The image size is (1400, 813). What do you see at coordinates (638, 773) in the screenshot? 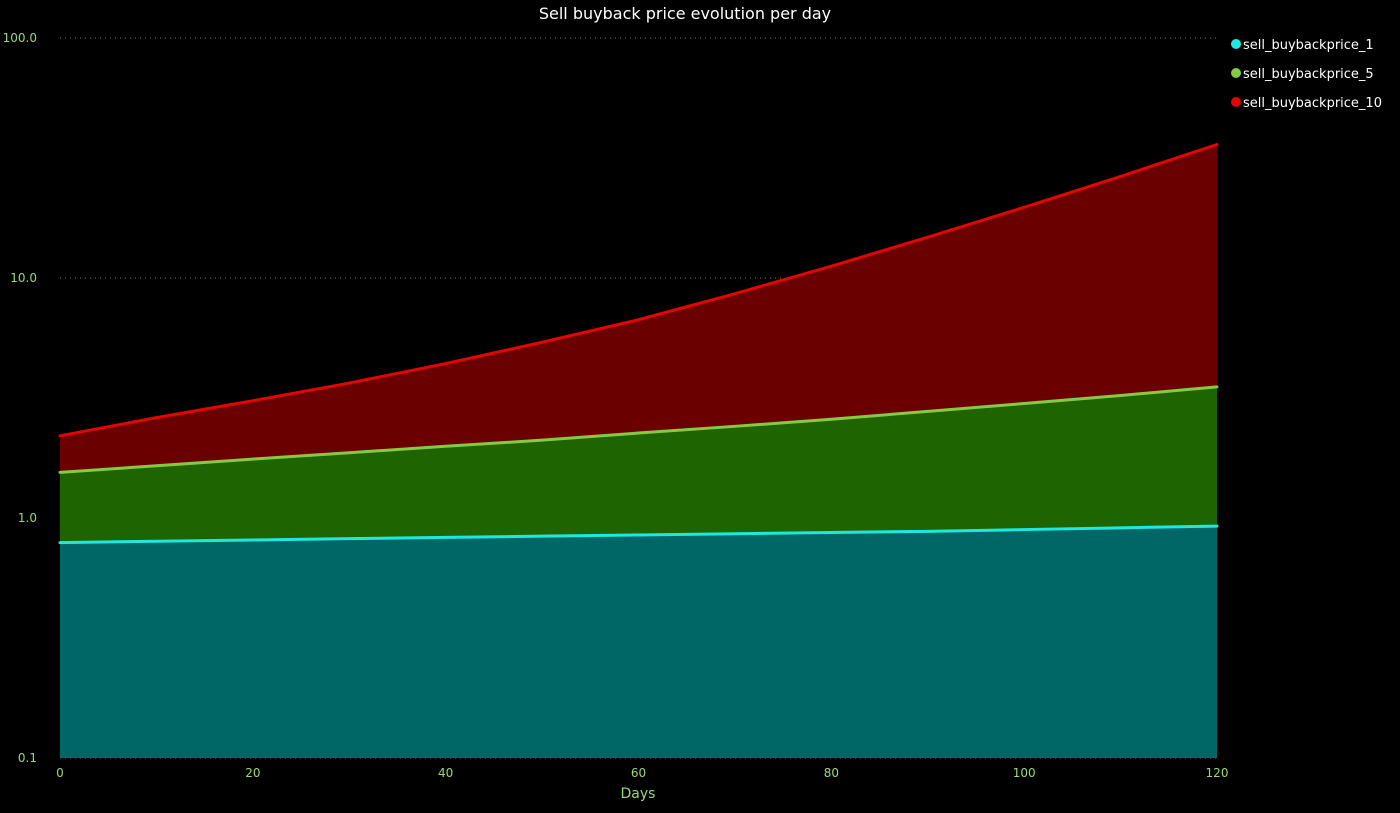
I see `x-tick-label-60: 60` at bounding box center [638, 773].